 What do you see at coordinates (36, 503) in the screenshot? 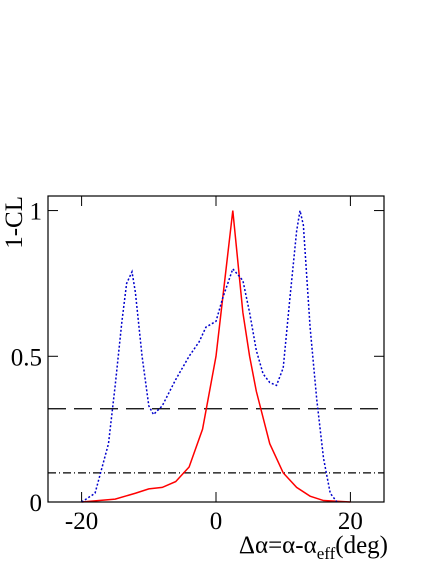
I see `y-tick-label: 0` at bounding box center [36, 503].